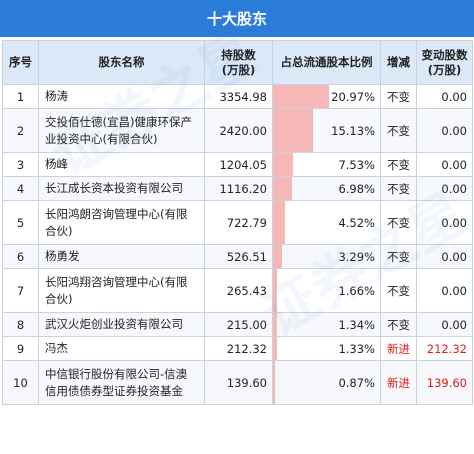 The image size is (474, 454). What do you see at coordinates (444, 62) in the screenshot?
I see `header-delta: 变动股数 (万股)` at bounding box center [444, 62].